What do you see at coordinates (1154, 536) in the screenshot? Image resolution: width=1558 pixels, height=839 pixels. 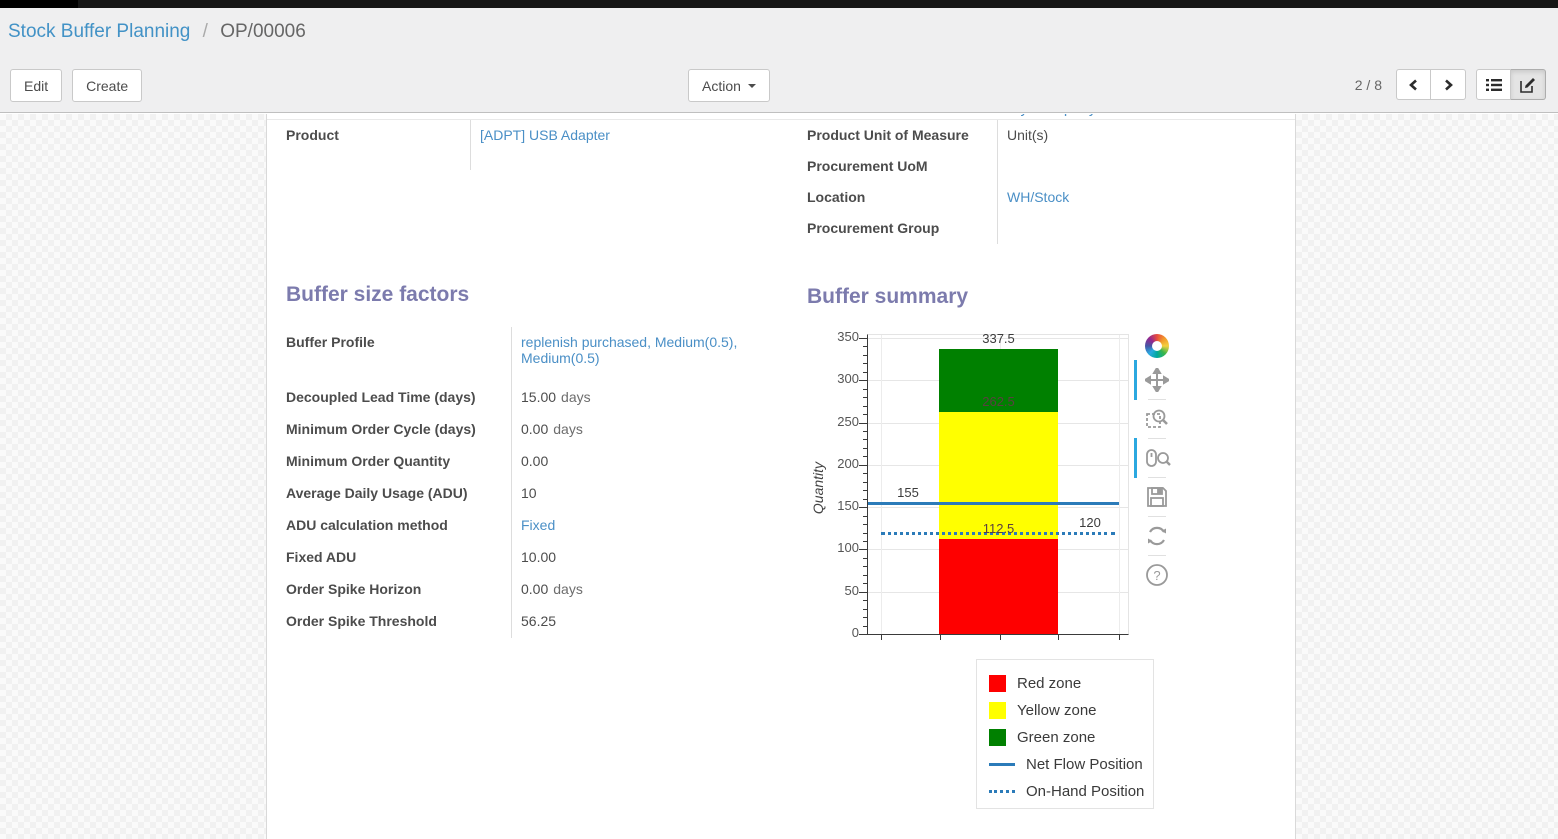 I see `tool-reset` at bounding box center [1154, 536].